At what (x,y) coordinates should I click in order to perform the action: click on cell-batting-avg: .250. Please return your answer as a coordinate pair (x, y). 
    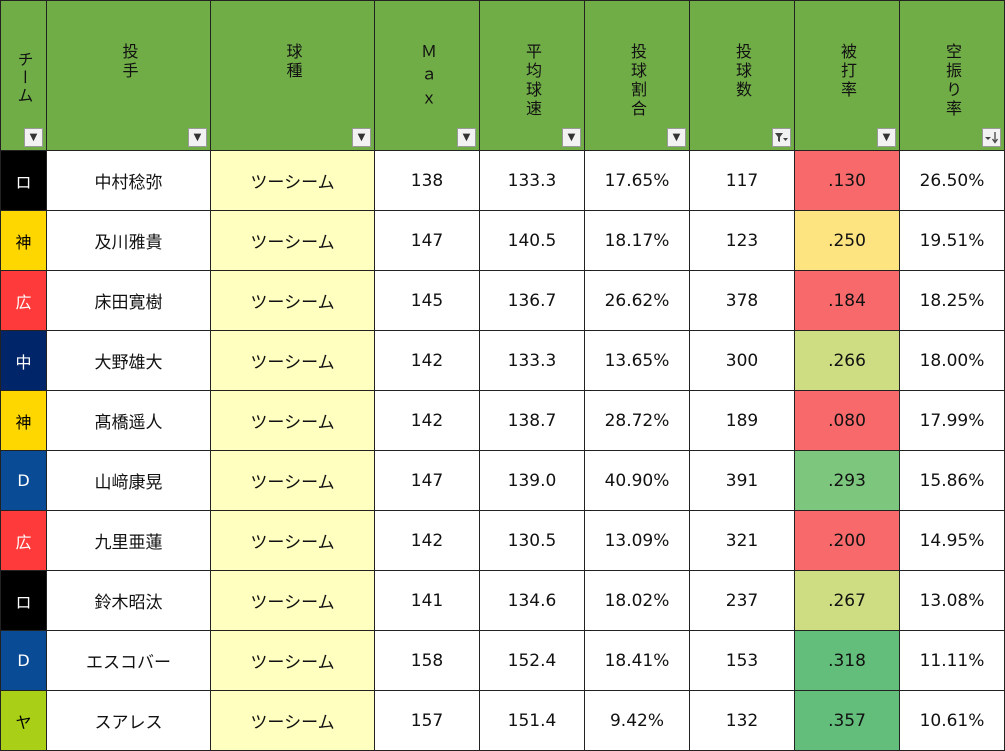
    Looking at the image, I should click on (847, 240).